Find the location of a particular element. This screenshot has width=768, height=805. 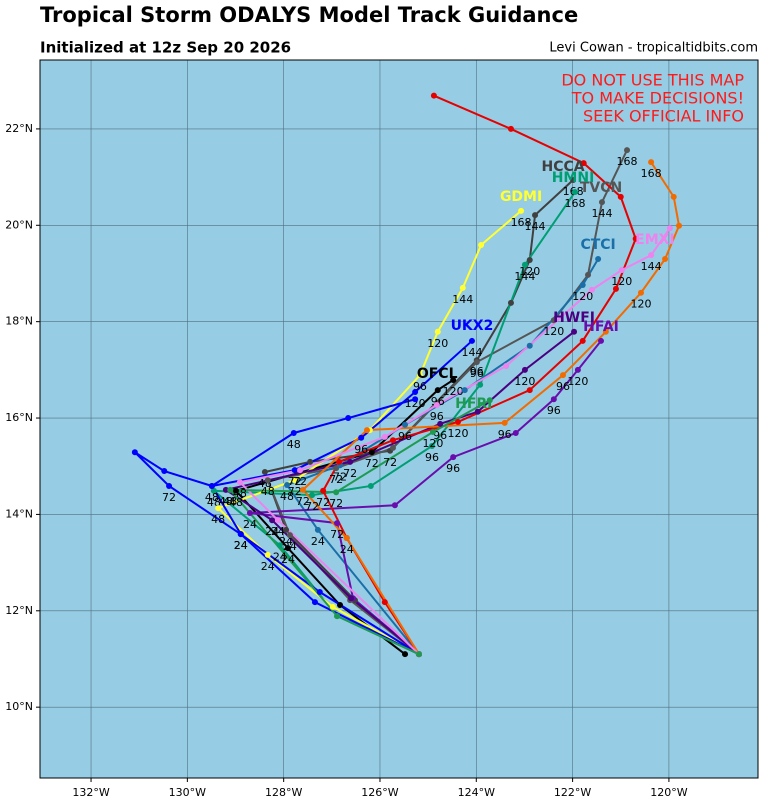

model-name-label: HFRI is located at coordinates (473, 404).